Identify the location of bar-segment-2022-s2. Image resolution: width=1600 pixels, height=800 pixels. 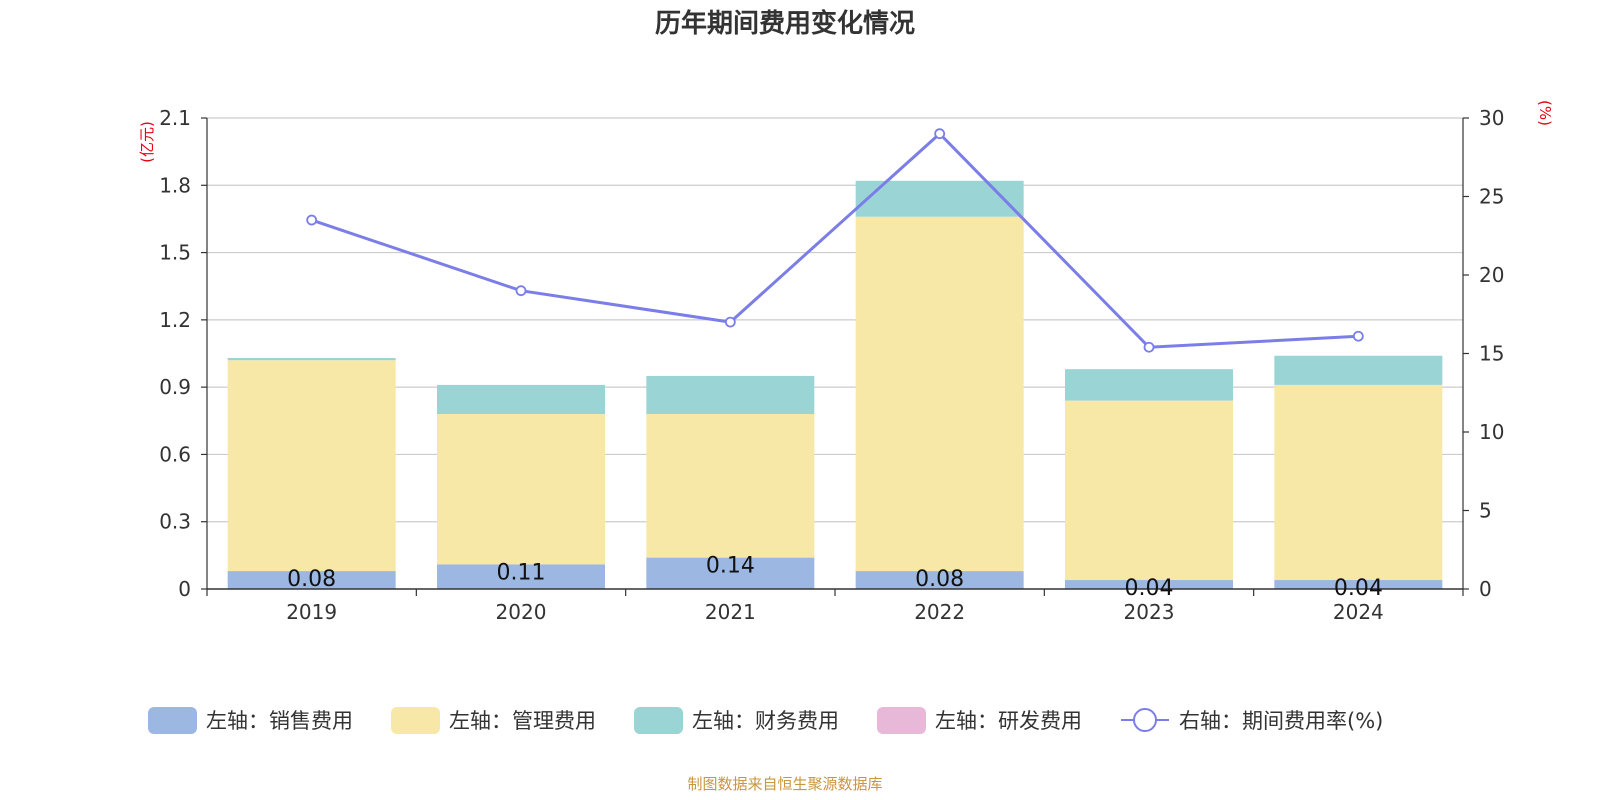
(939, 198).